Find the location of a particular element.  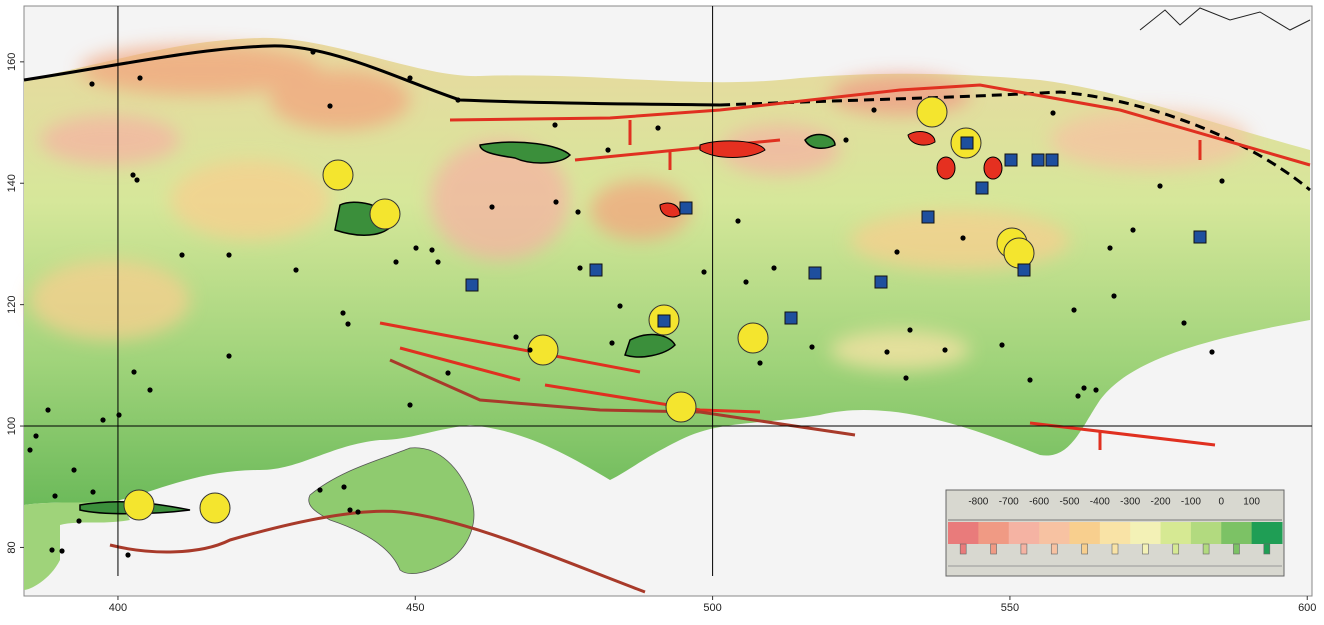

southwest-land is located at coordinates (77, 545).